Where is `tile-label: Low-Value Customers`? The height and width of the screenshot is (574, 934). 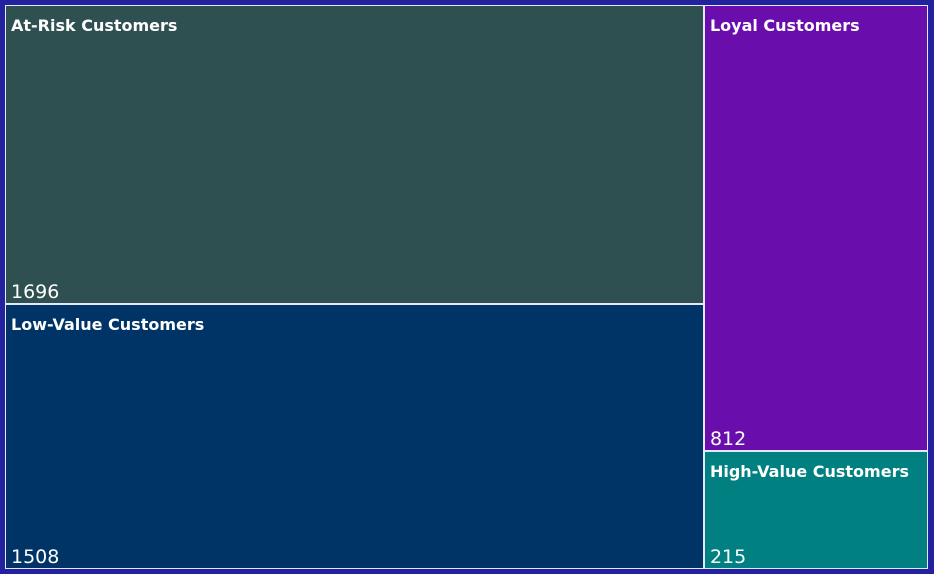 tile-label: Low-Value Customers is located at coordinates (108, 324).